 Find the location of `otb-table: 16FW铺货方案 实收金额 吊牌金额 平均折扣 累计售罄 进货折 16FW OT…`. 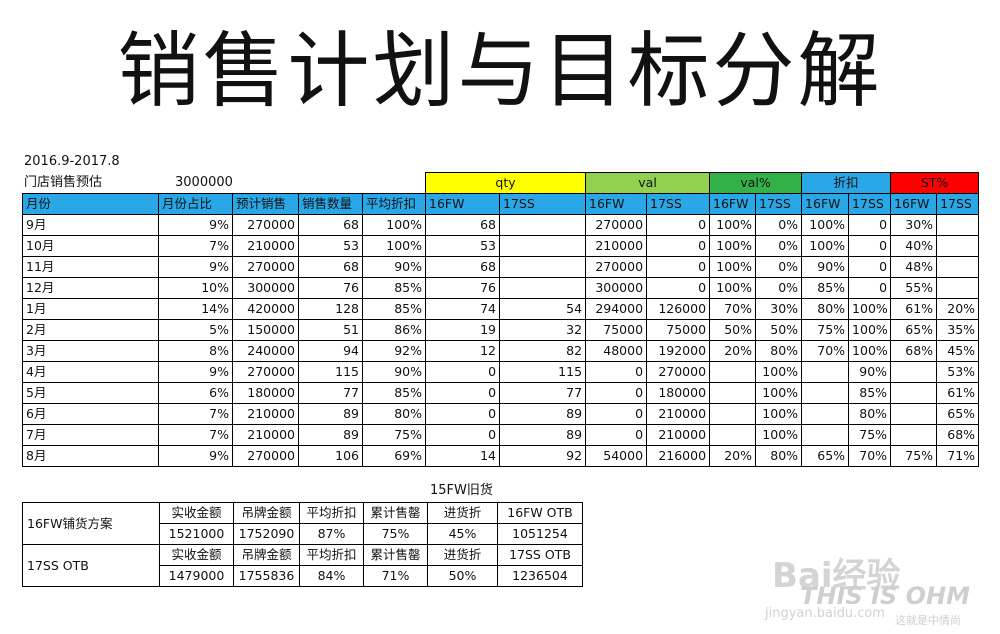

otb-table: 16FW铺货方案 实收金额 吊牌金额 平均折扣 累计售罄 进货折 16FW OT… is located at coordinates (302, 544).